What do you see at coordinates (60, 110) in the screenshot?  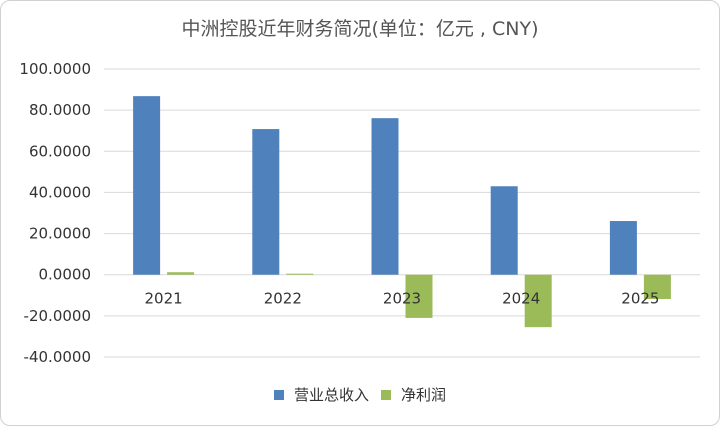 I see `y-tick-label: 80.0000` at bounding box center [60, 110].